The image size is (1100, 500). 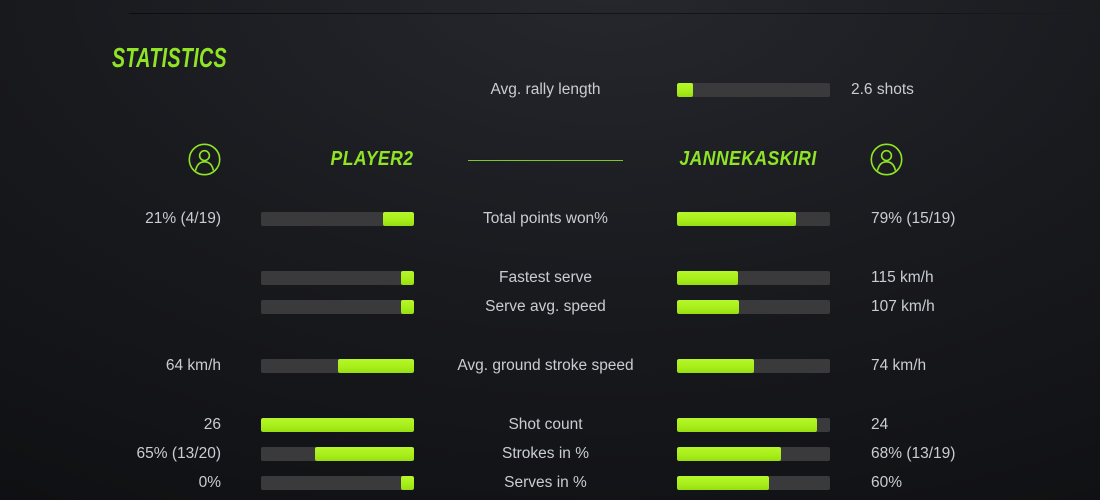 I want to click on stat-right-value: 74 km/h, so click(x=899, y=365).